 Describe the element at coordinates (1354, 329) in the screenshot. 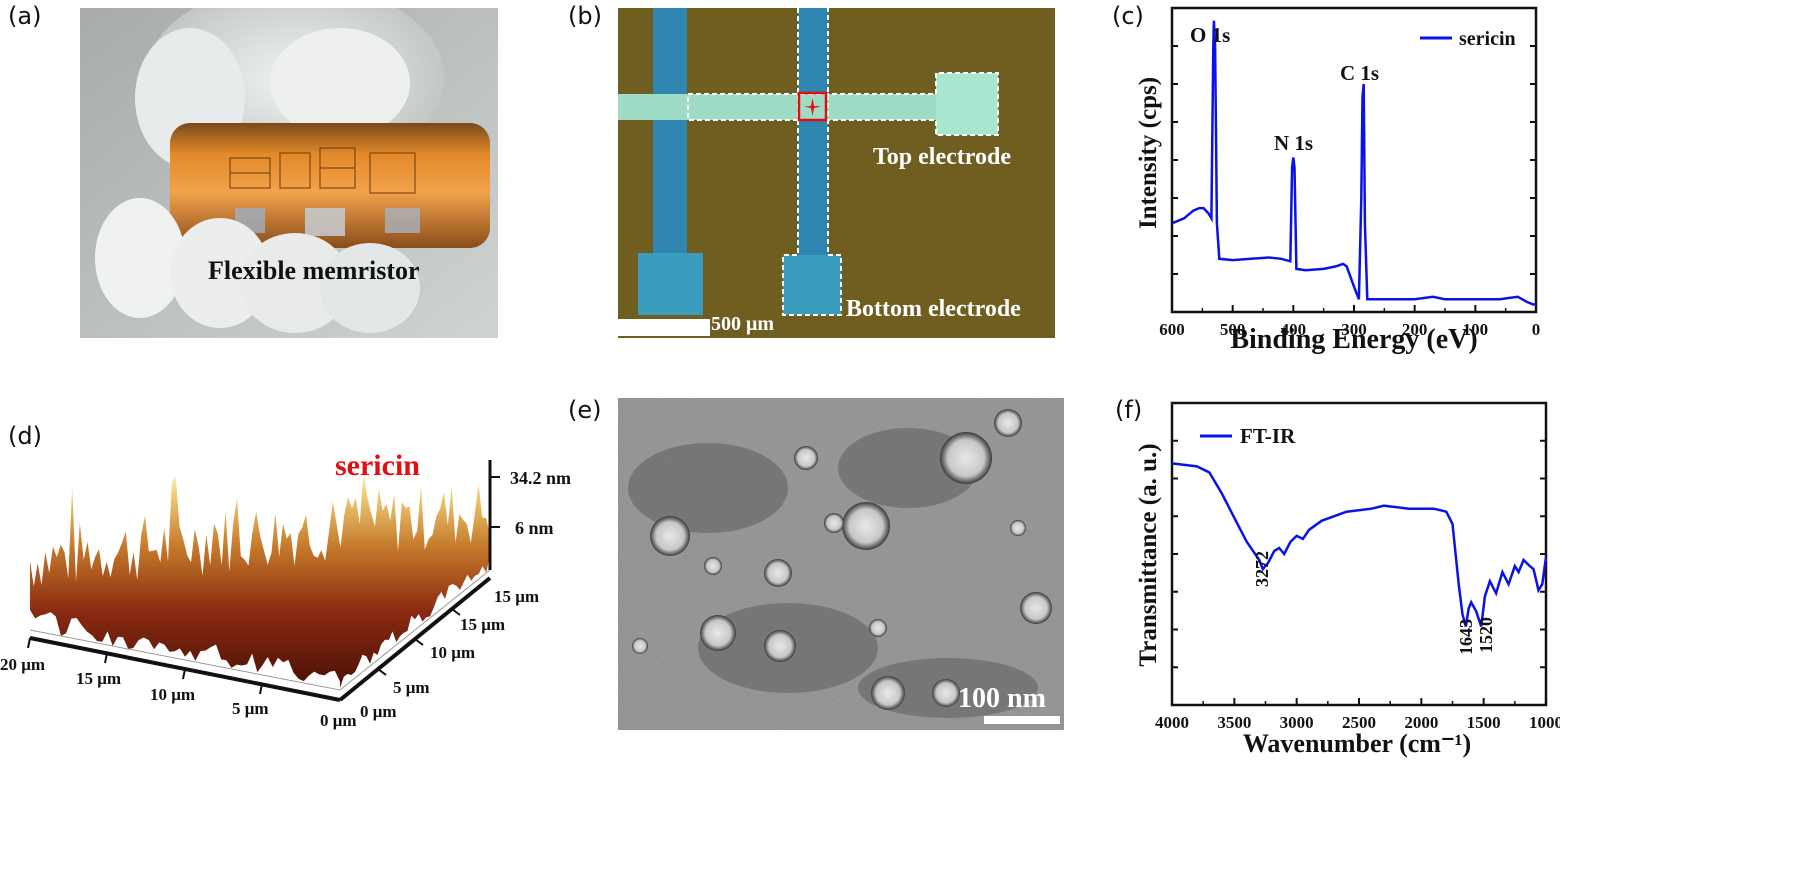

I see `xps-x-tick-label: 300` at that location.